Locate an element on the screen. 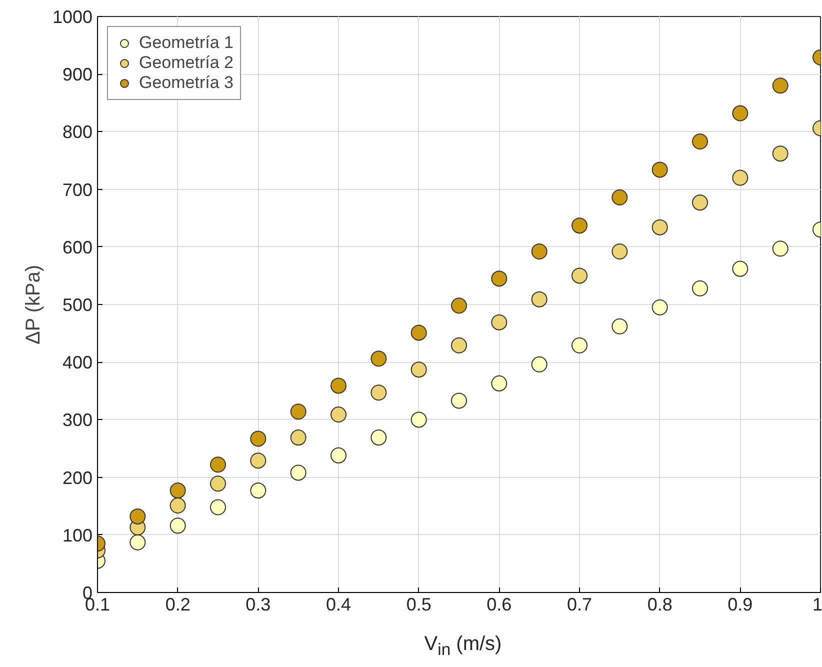 This screenshot has width=822, height=667. y-tick-label: 400 is located at coordinates (77, 362).